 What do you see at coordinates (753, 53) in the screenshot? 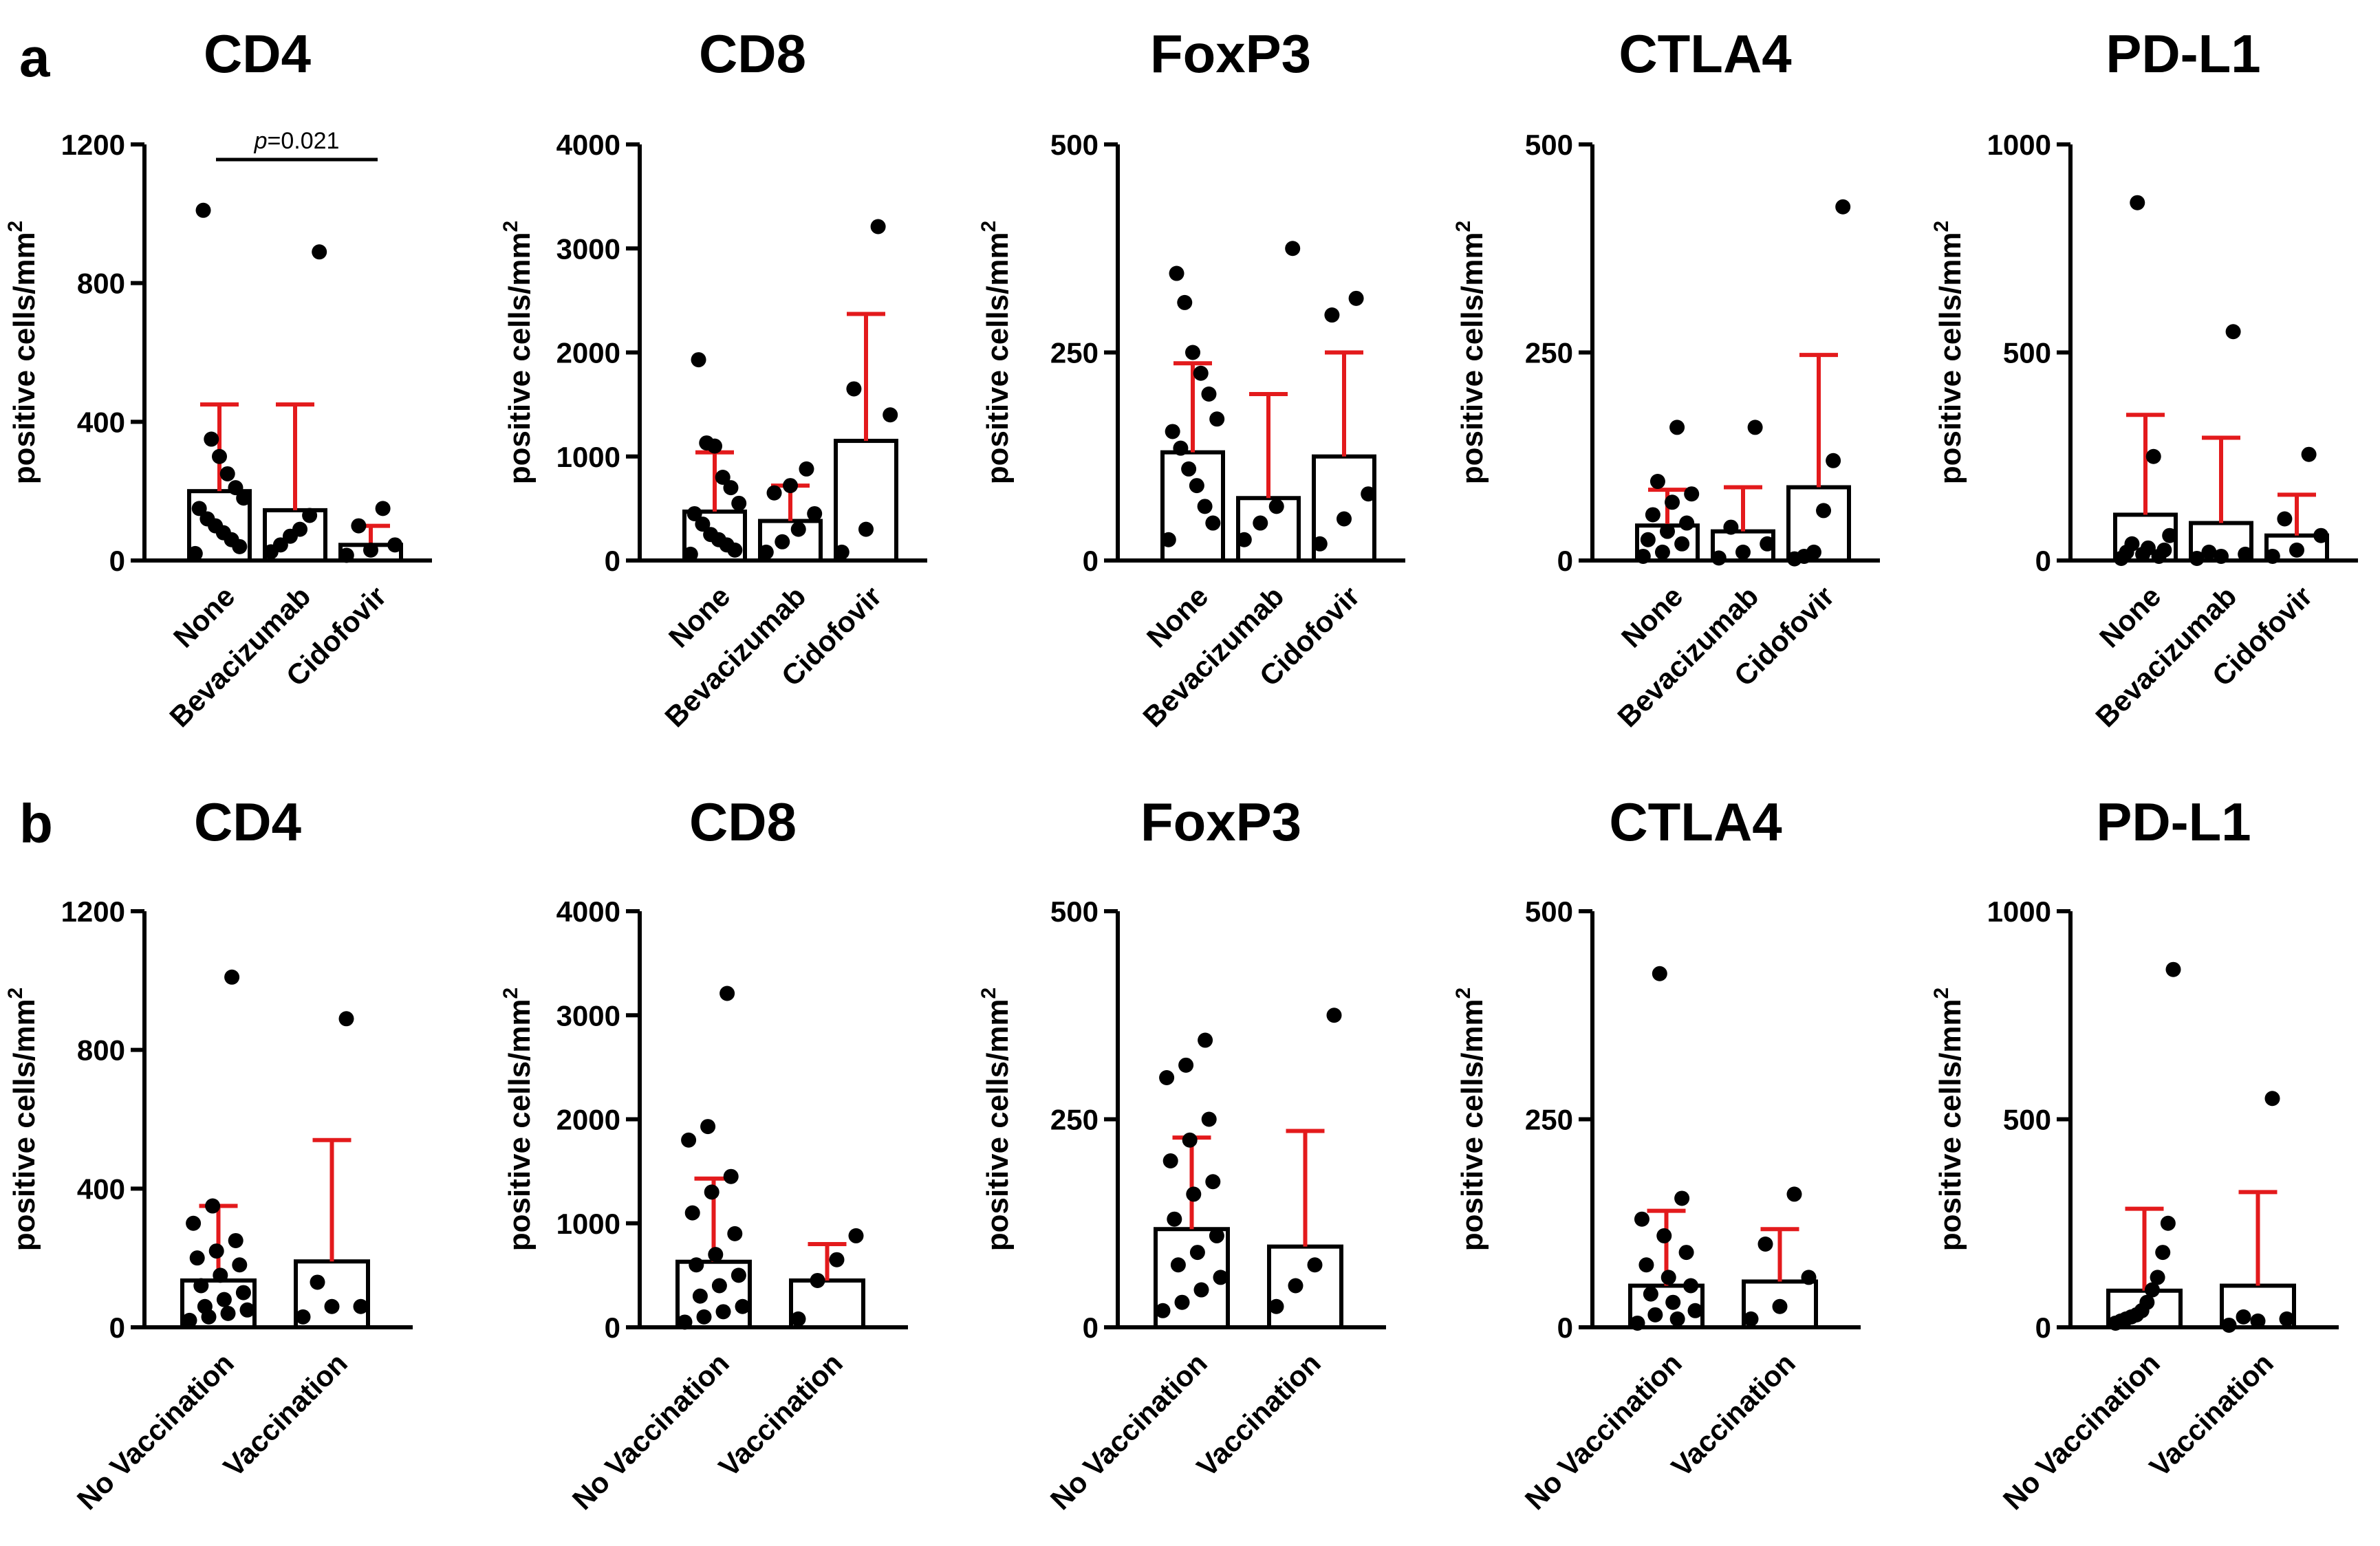
I see `chart-title: CD8` at bounding box center [753, 53].